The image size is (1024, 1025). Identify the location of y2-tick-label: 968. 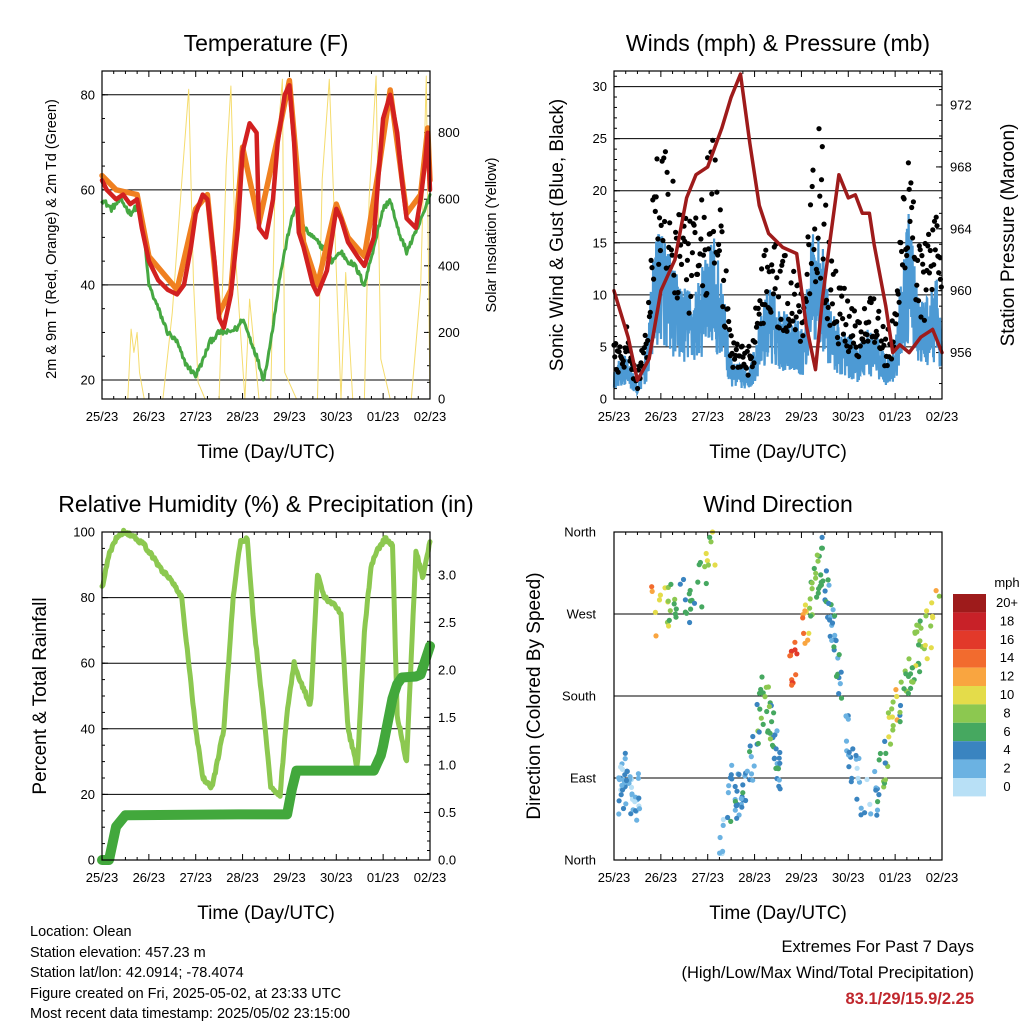
(961, 166).